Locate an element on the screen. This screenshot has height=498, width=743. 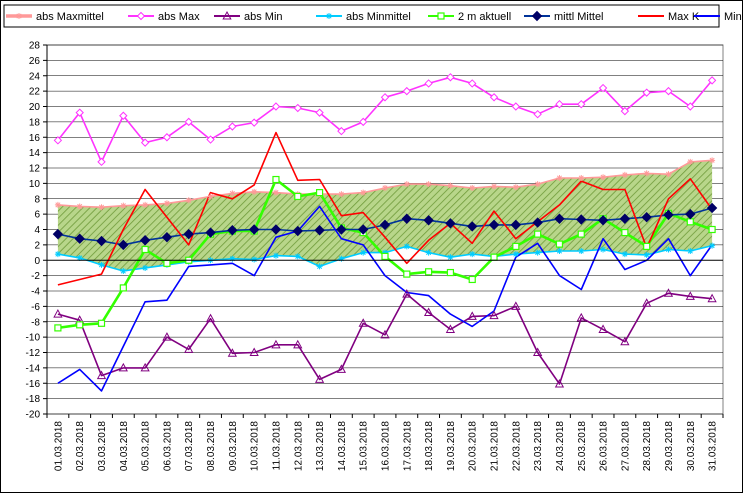
x-tick-label: 09.03.2018 is located at coordinates (233, 446).